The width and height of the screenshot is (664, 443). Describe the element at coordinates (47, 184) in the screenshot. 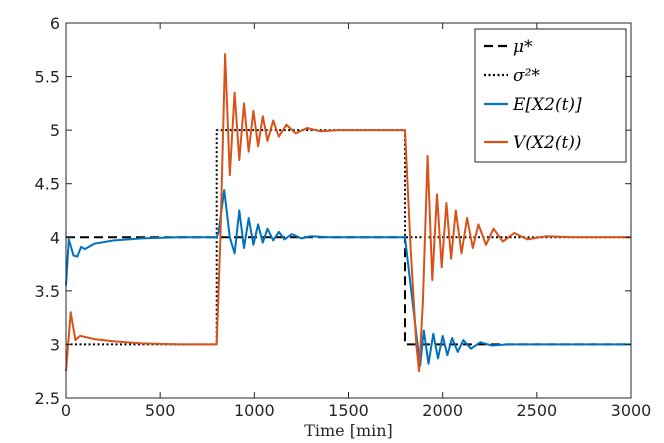

I see `y-tick-label: 4.5` at that location.